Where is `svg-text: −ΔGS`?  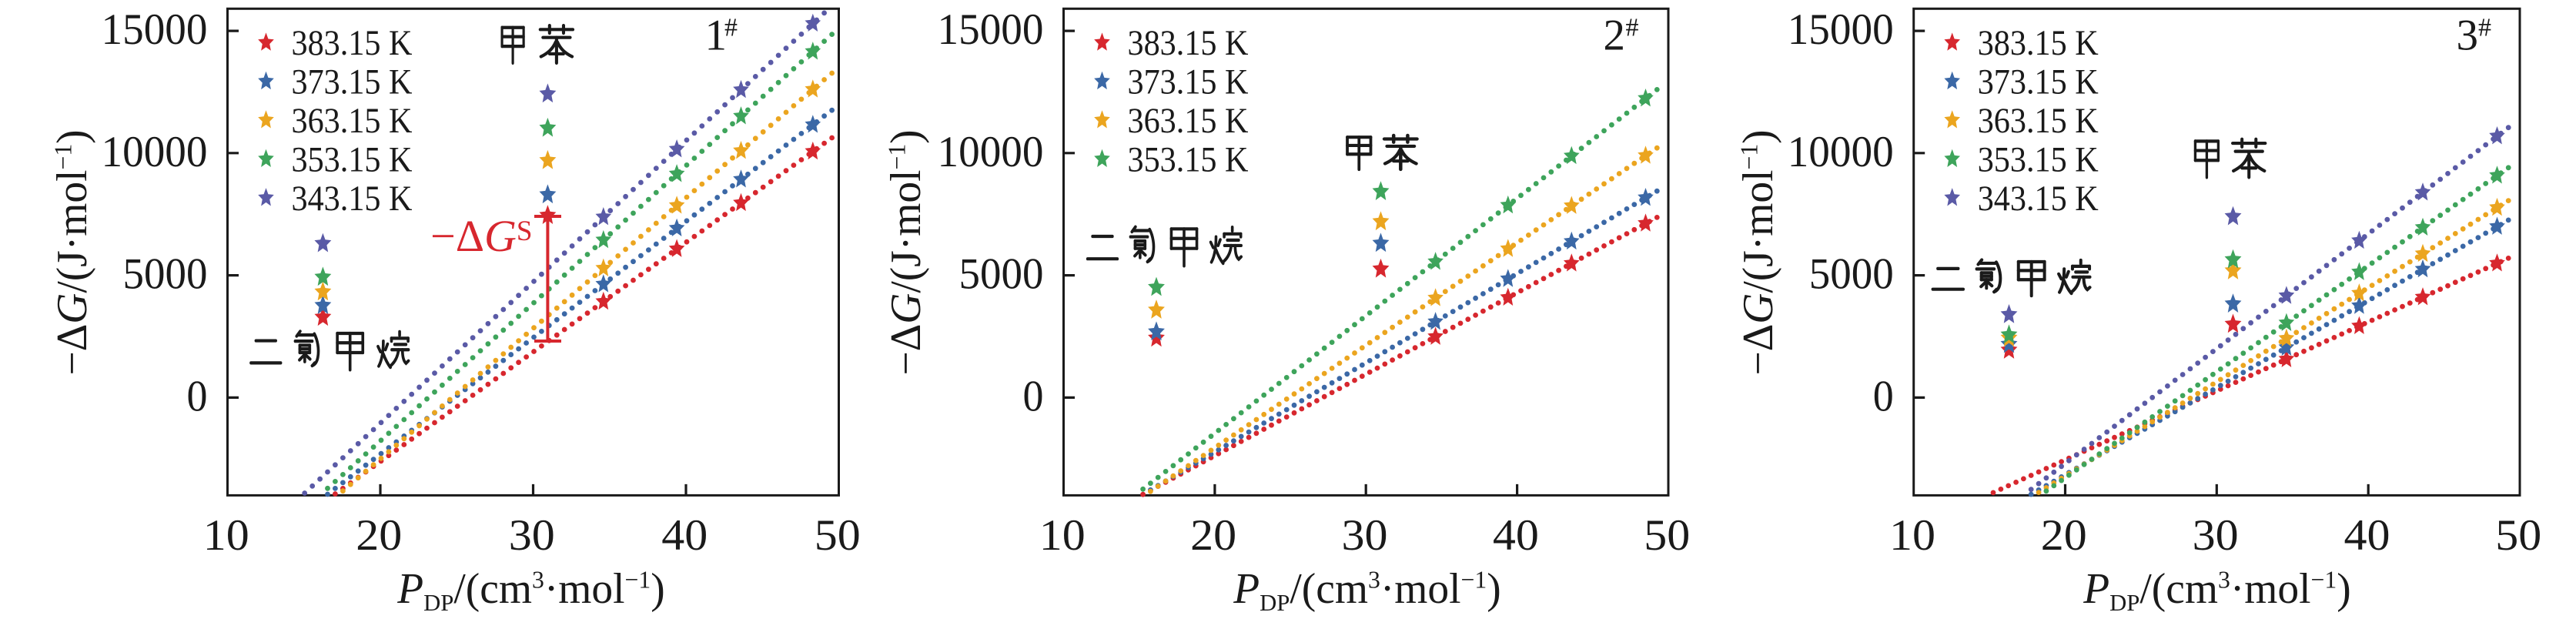
svg-text: −ΔGS is located at coordinates (481, 236).